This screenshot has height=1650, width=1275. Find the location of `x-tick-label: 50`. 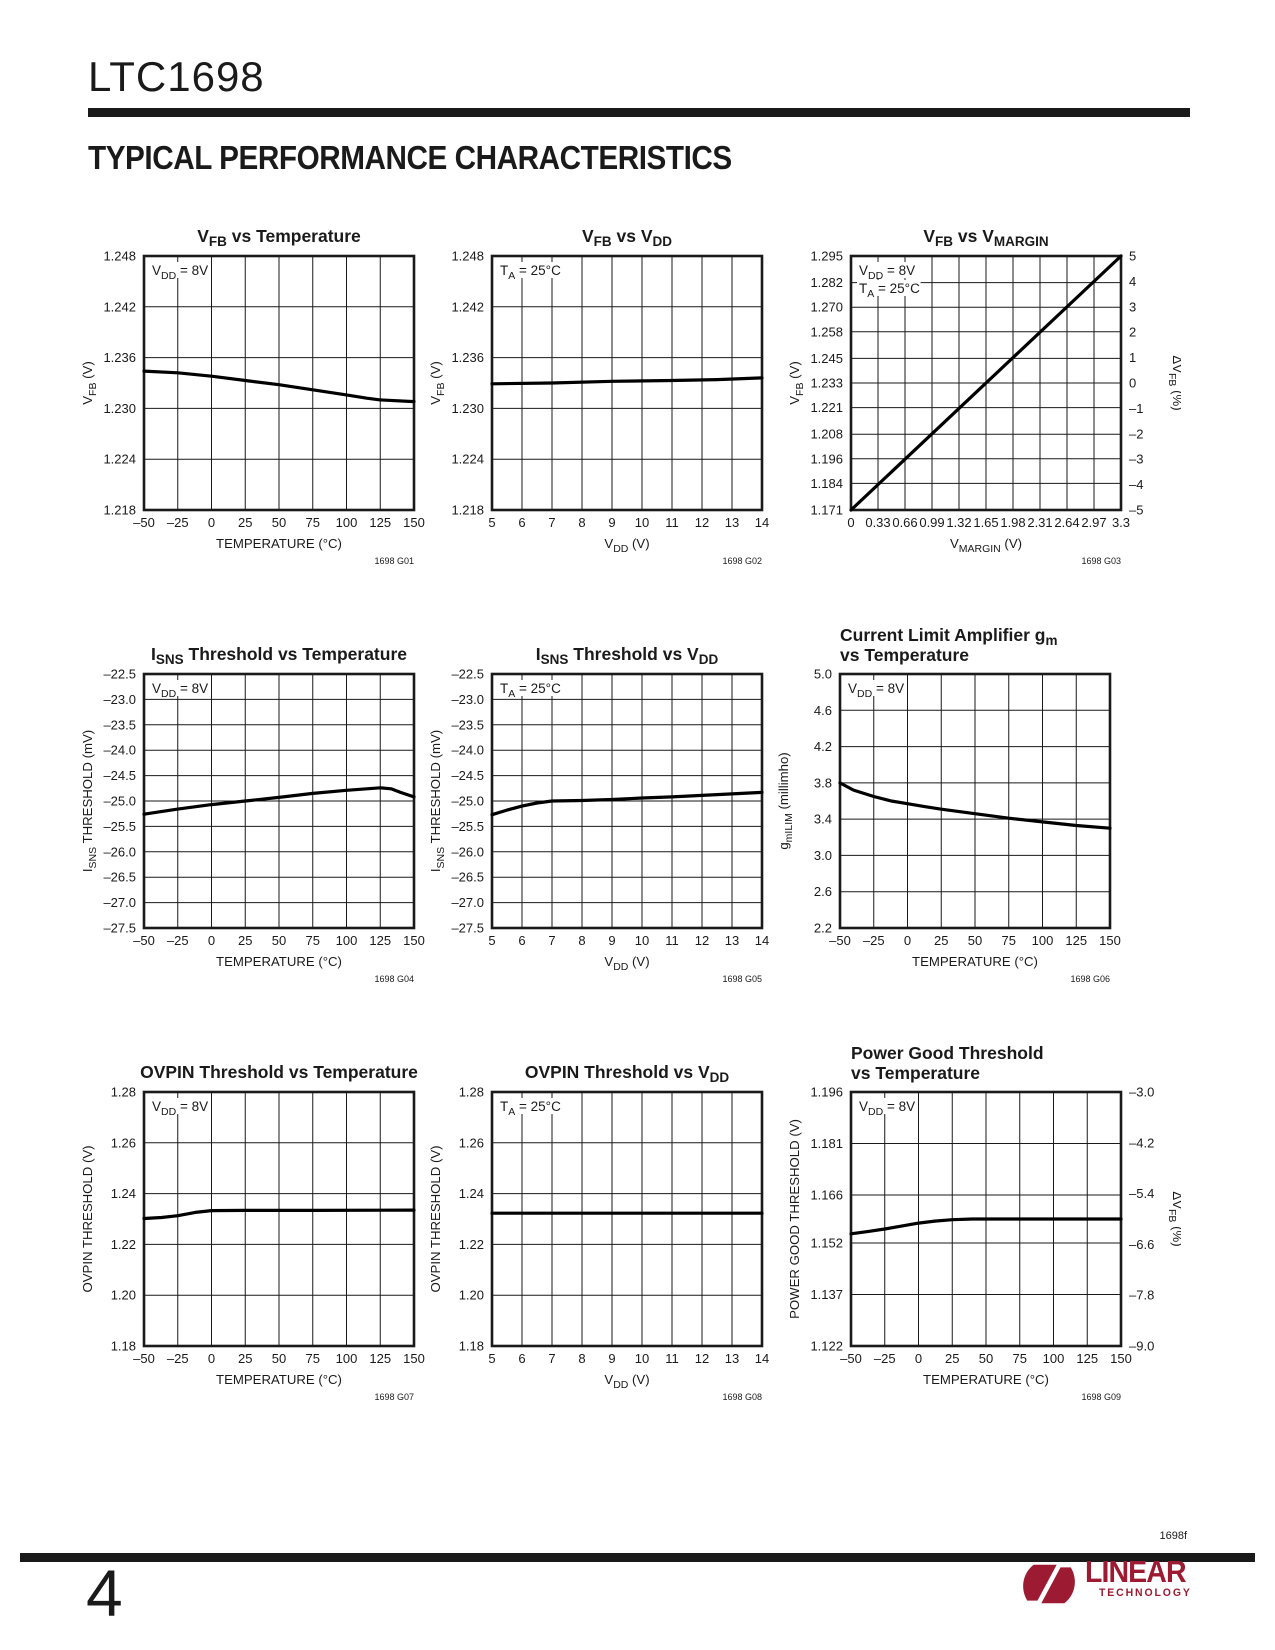

x-tick-label: 50 is located at coordinates (975, 940).